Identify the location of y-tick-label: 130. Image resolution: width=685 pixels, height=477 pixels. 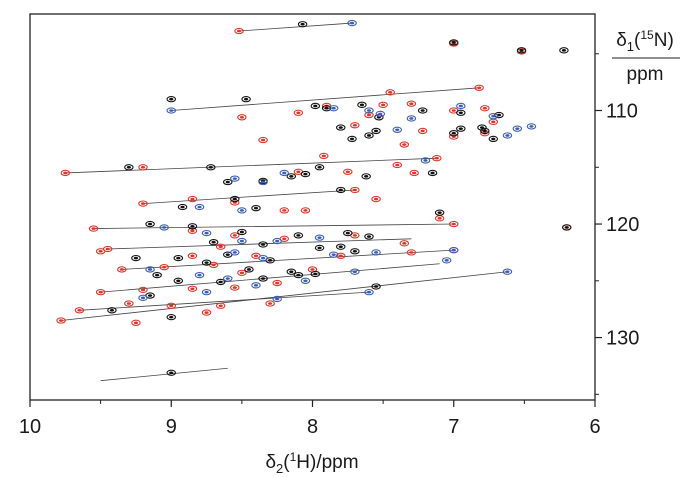
(622, 339).